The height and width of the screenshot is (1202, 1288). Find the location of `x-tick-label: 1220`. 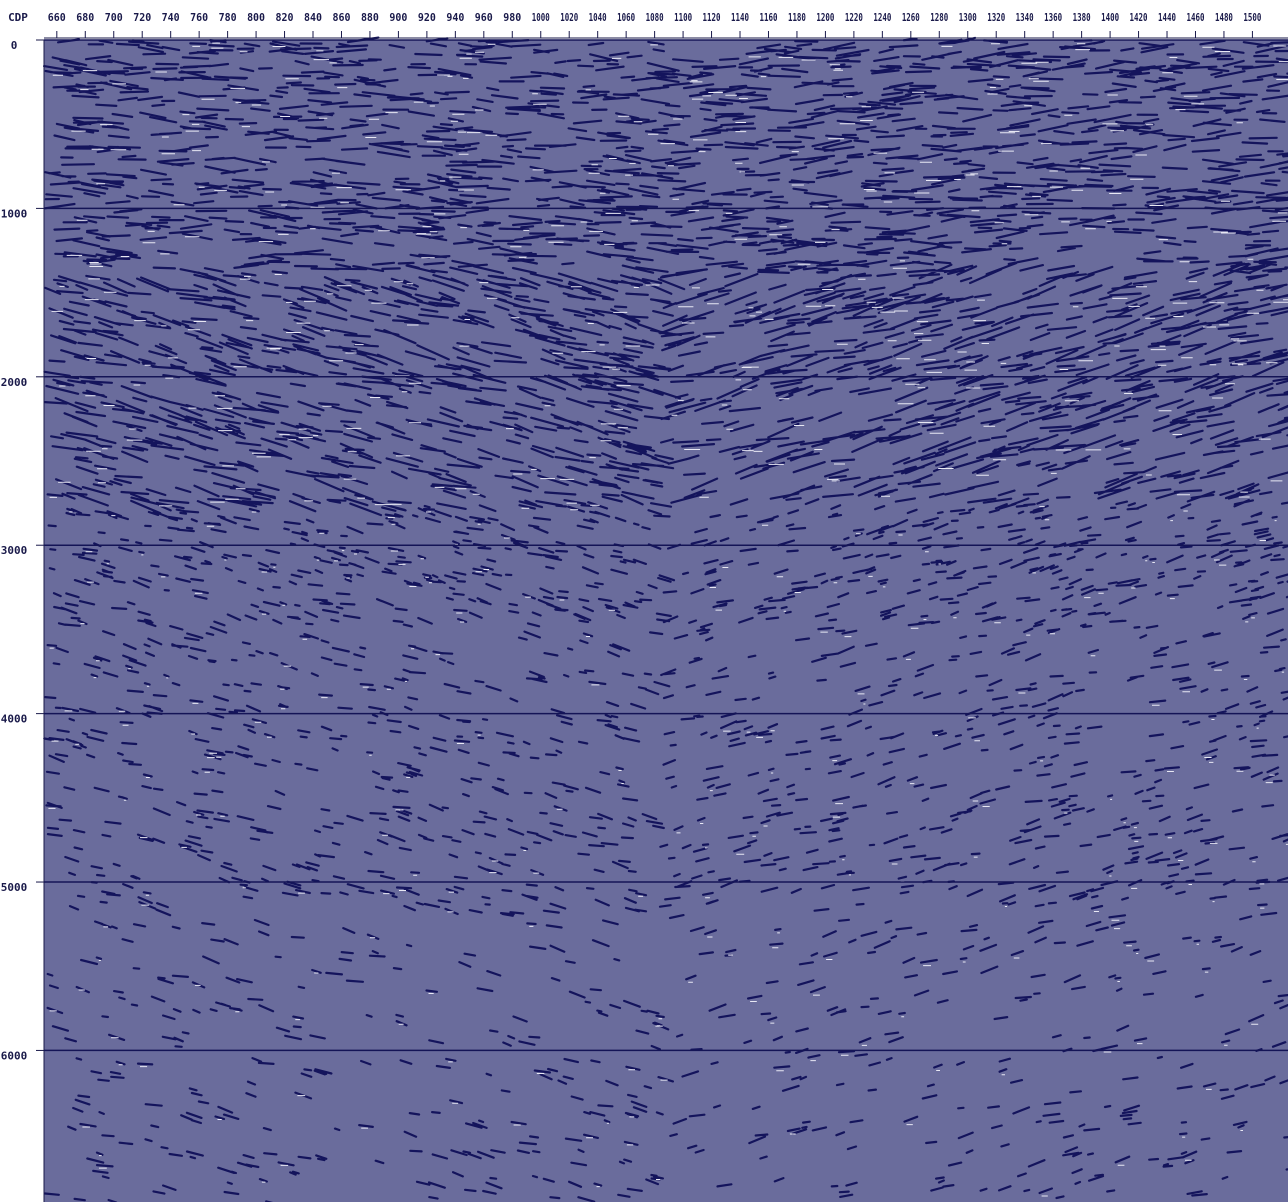

x-tick-label: 1220 is located at coordinates (854, 17).